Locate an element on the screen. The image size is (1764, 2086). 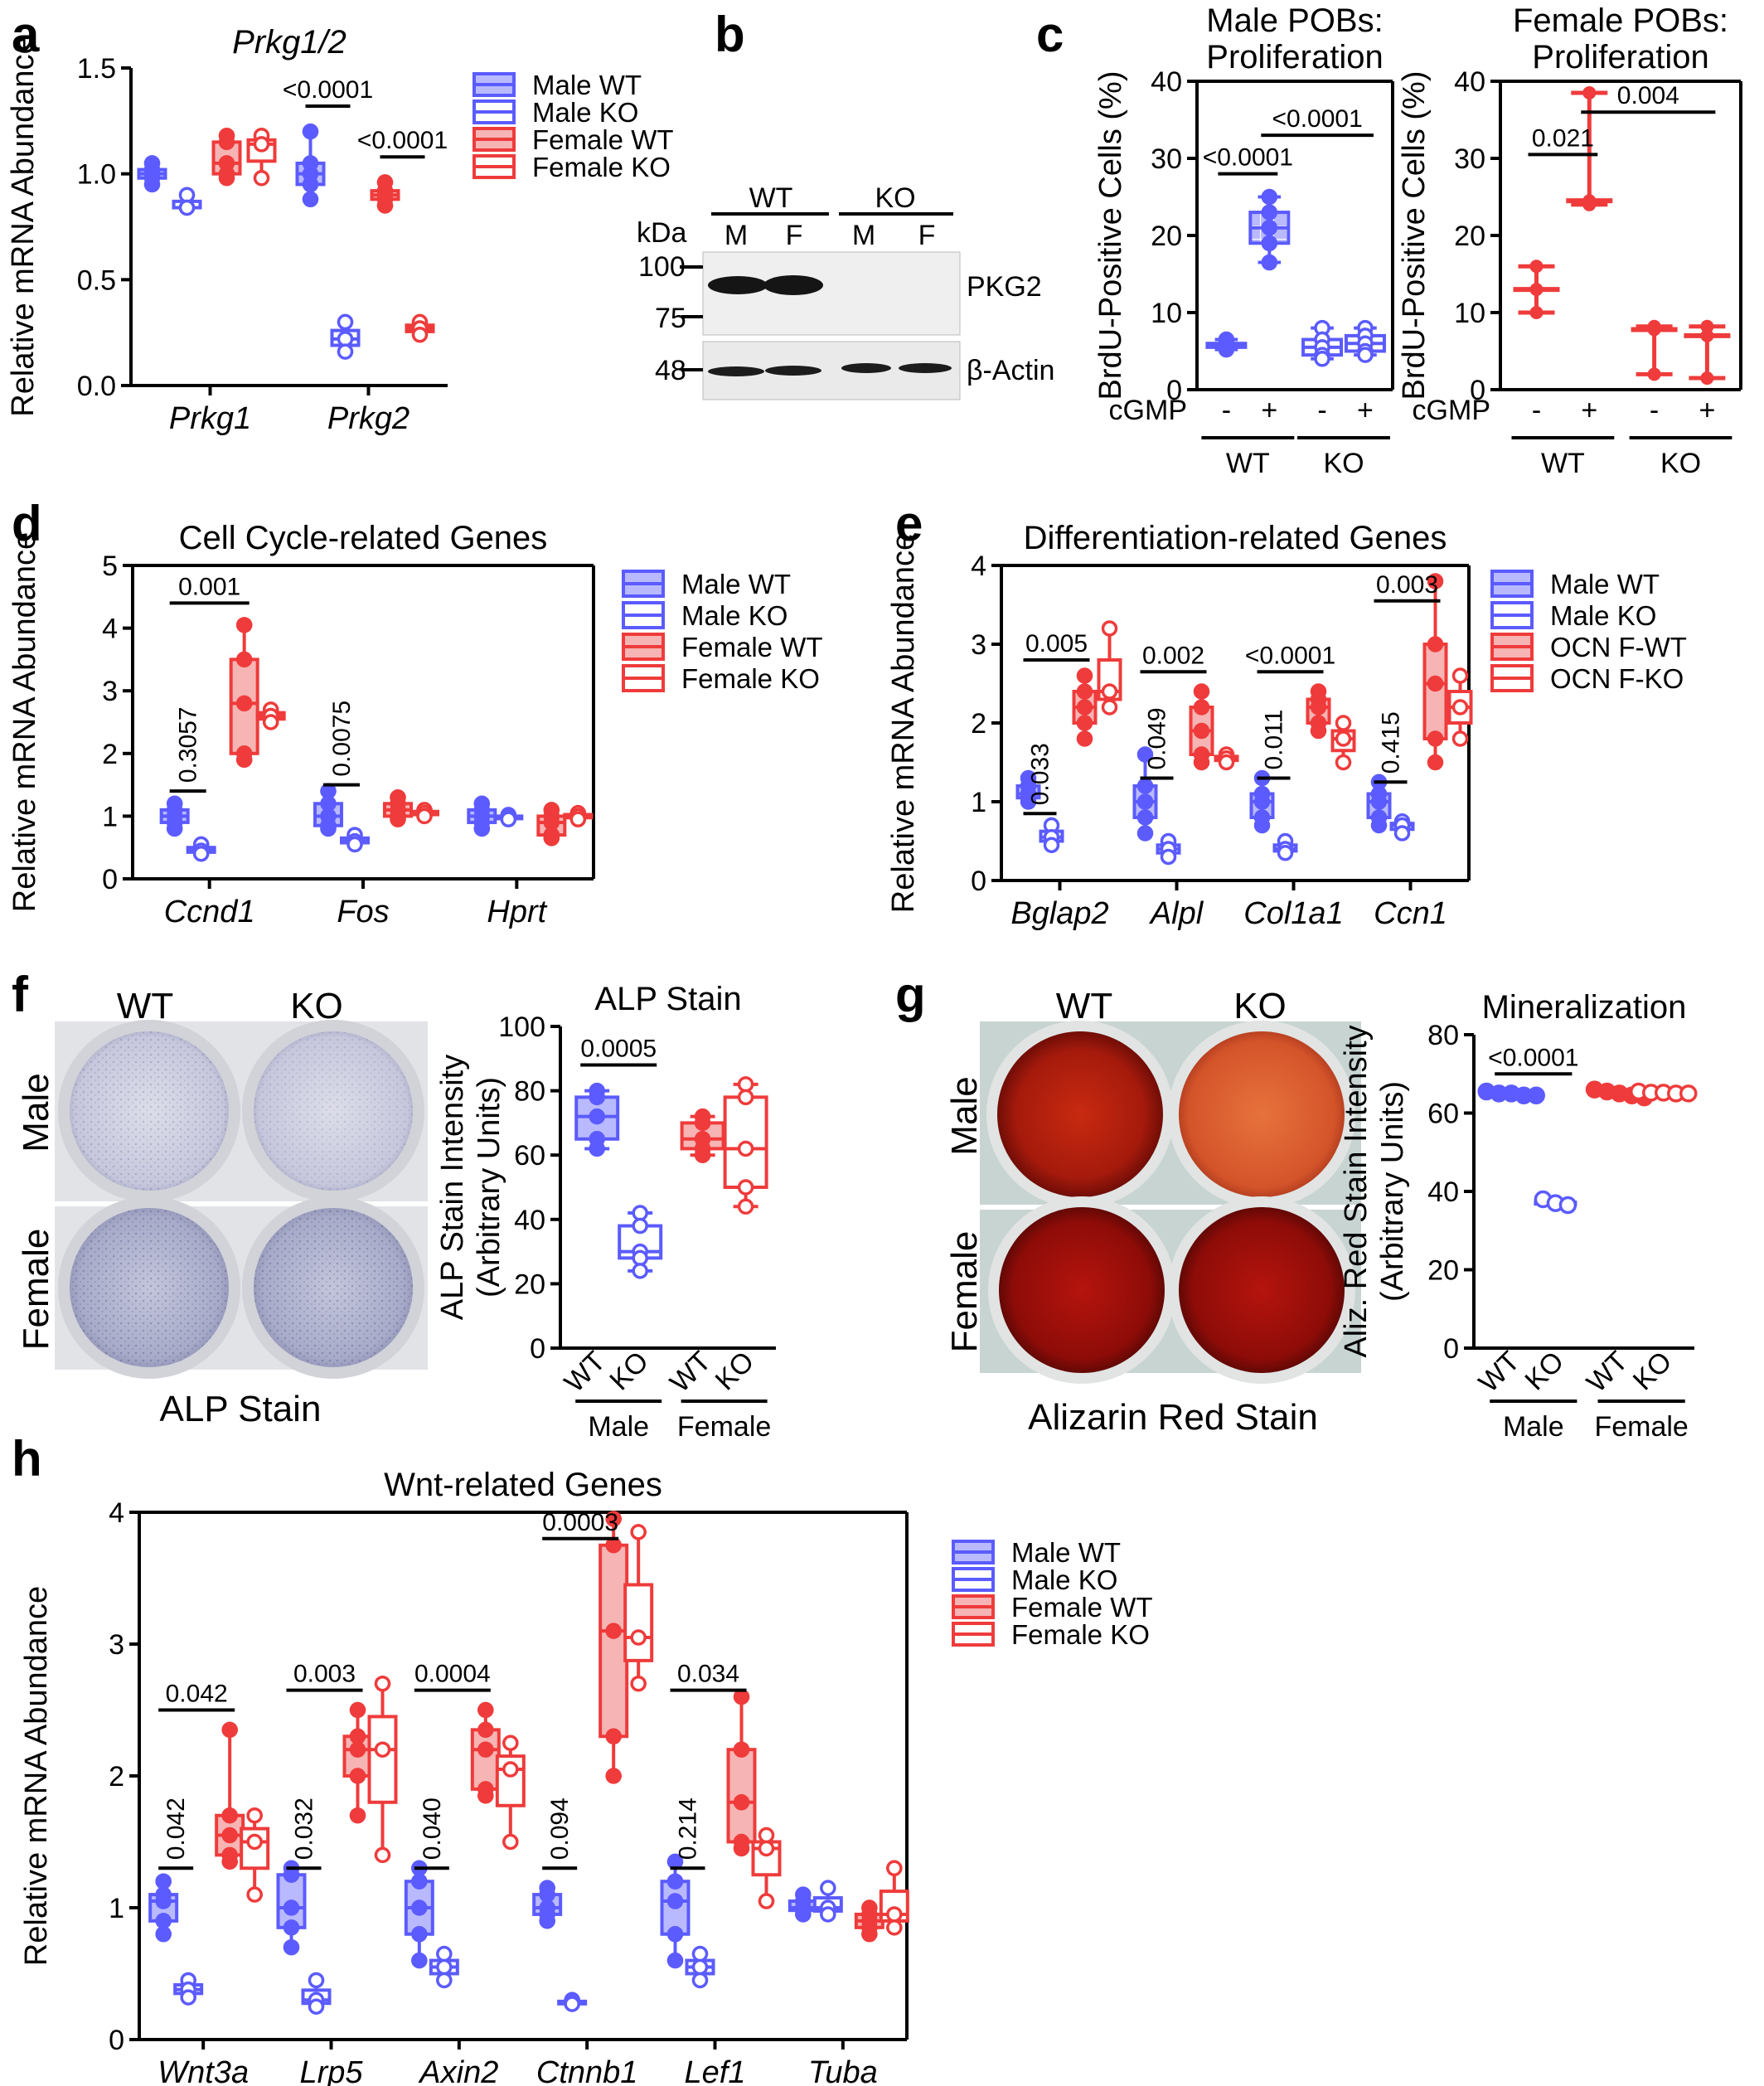
e-y-axis-label: Relative mRNA Abundance is located at coordinates (903, 723).